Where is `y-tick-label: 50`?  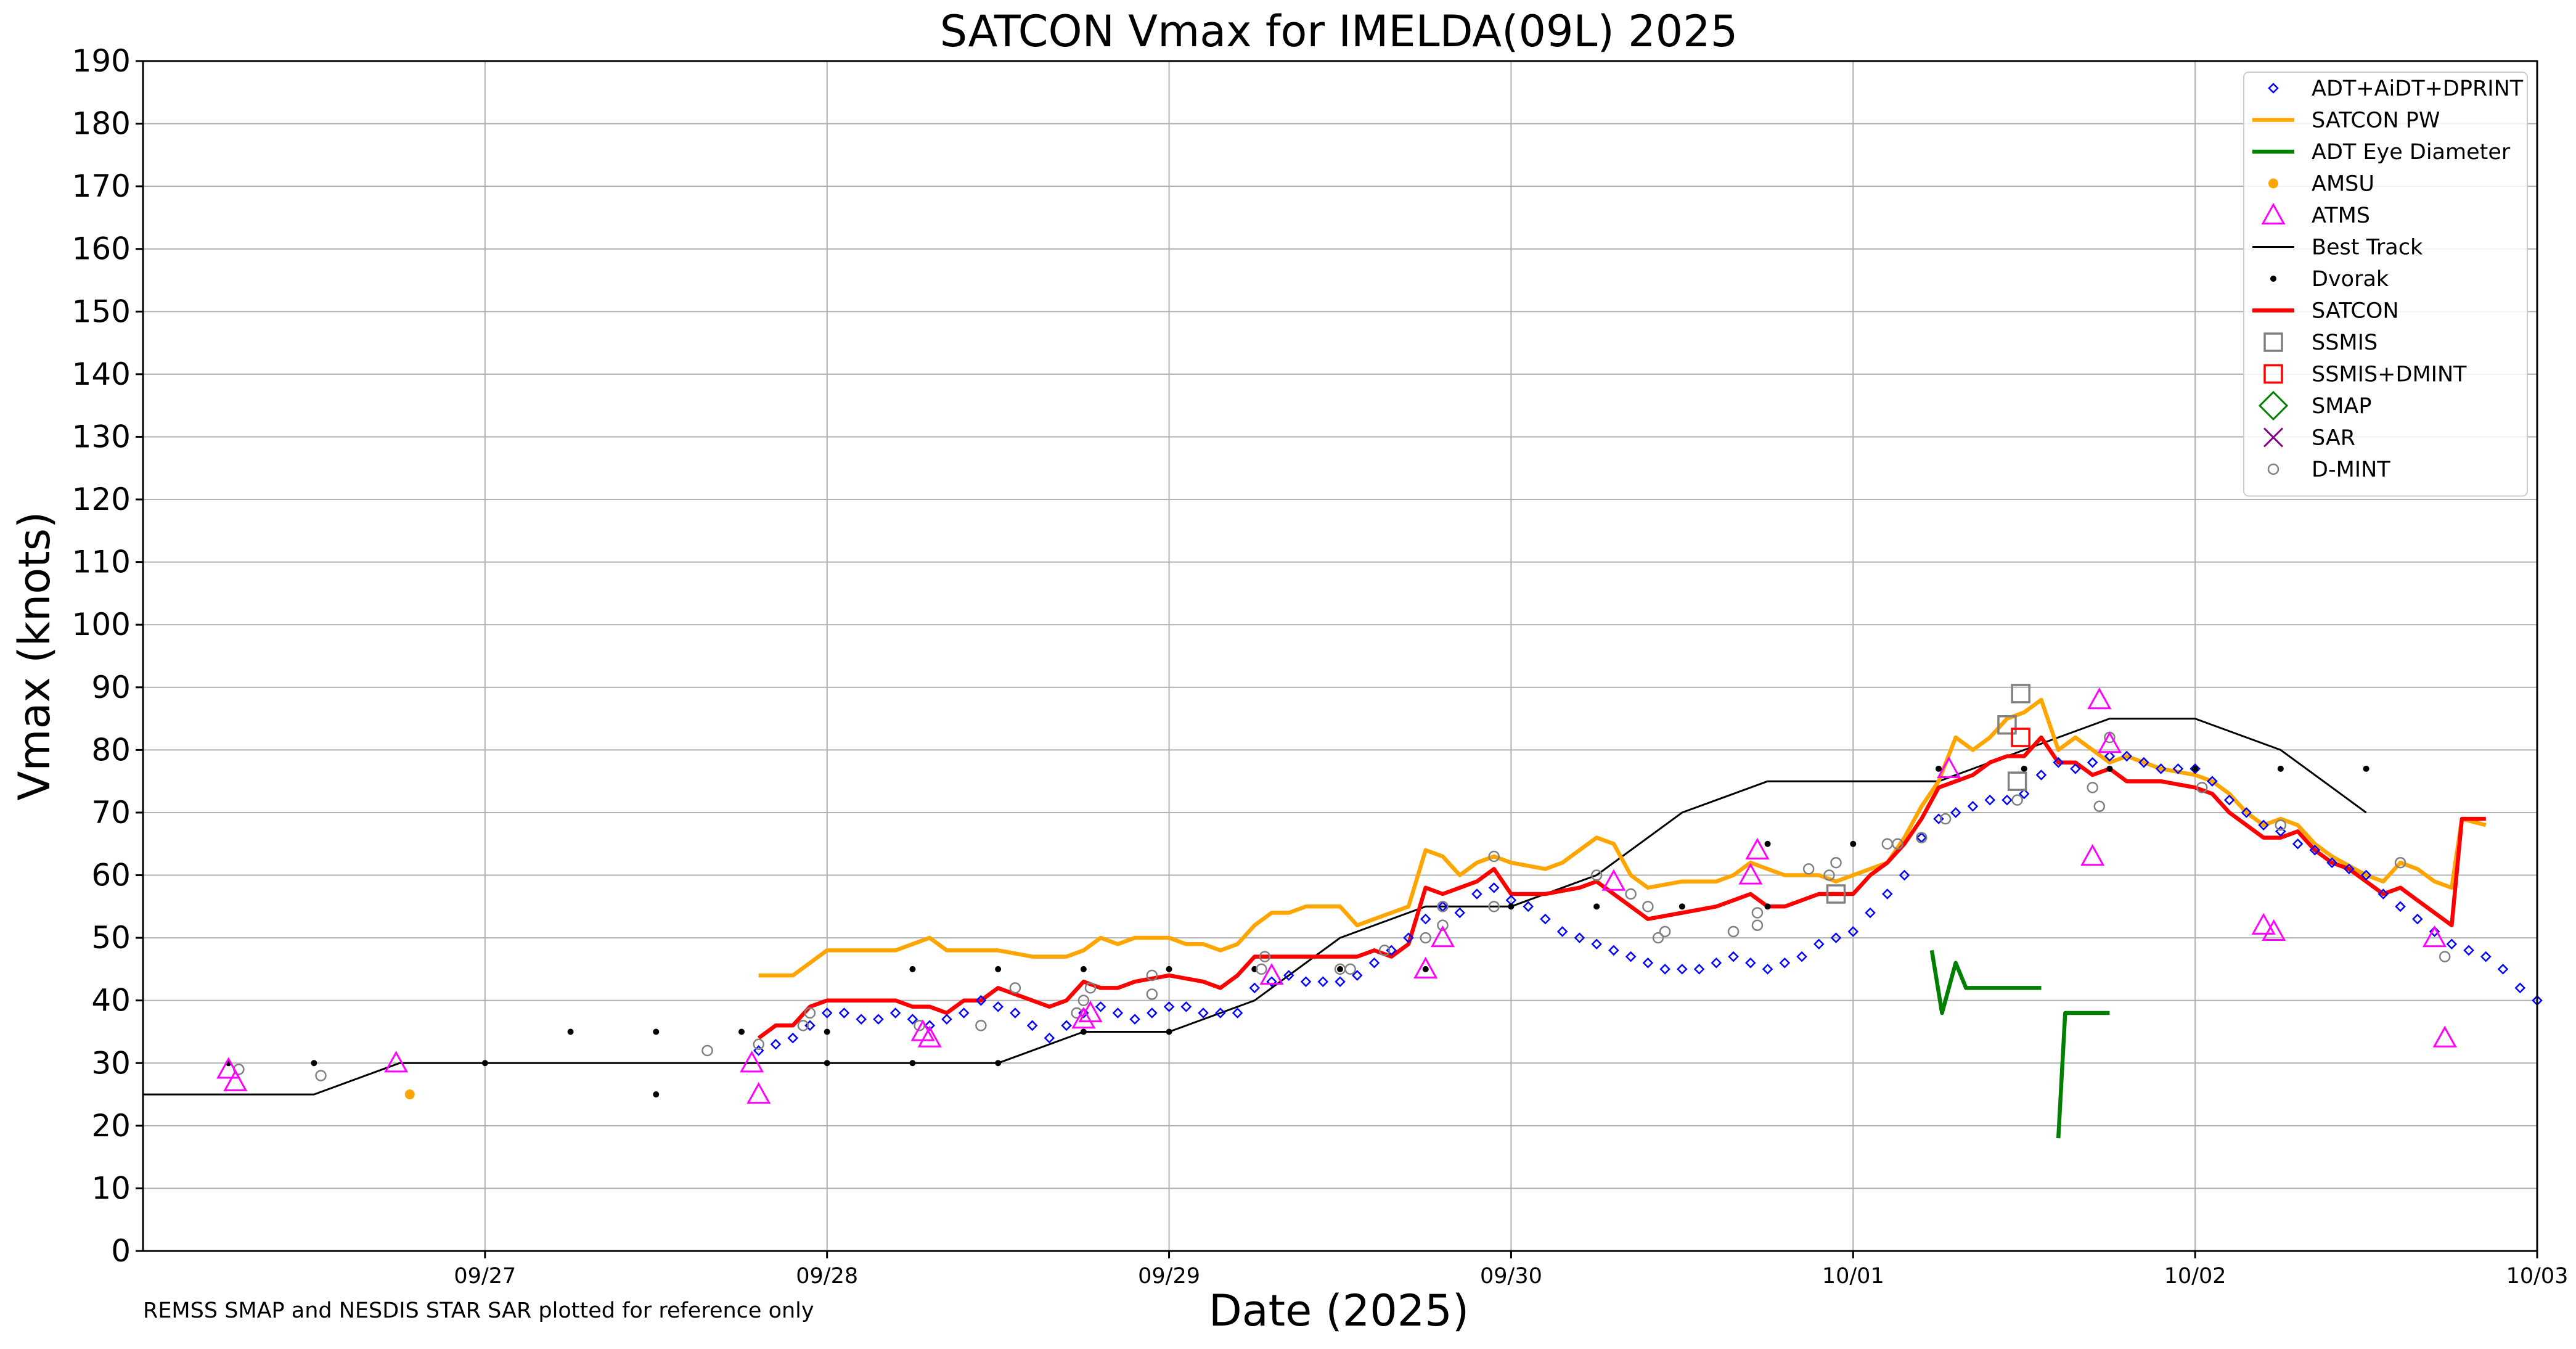 y-tick-label: 50 is located at coordinates (111, 938).